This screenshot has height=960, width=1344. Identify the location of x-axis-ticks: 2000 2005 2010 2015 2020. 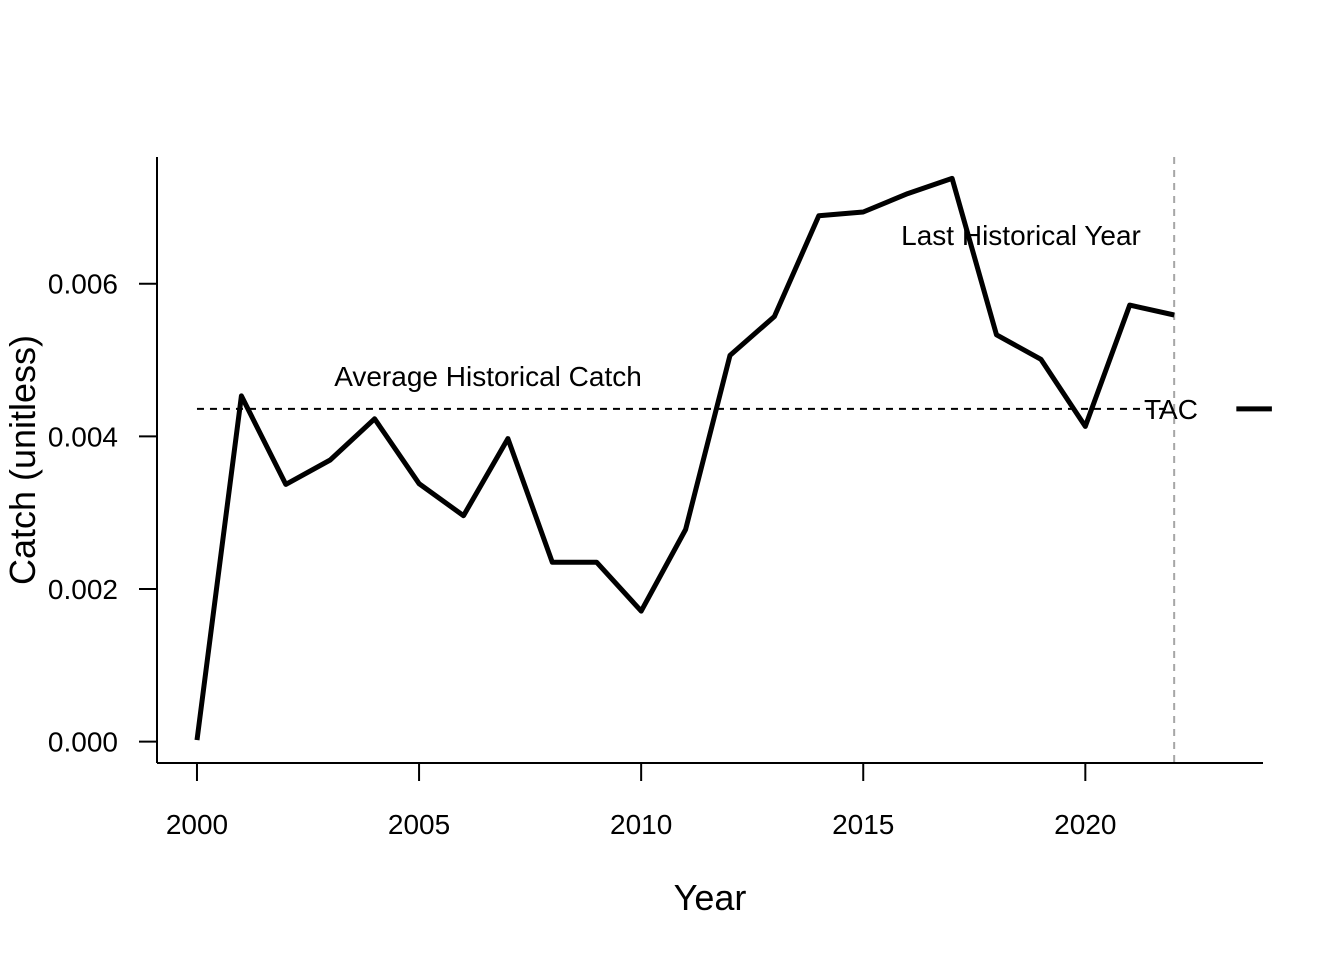
(641, 801).